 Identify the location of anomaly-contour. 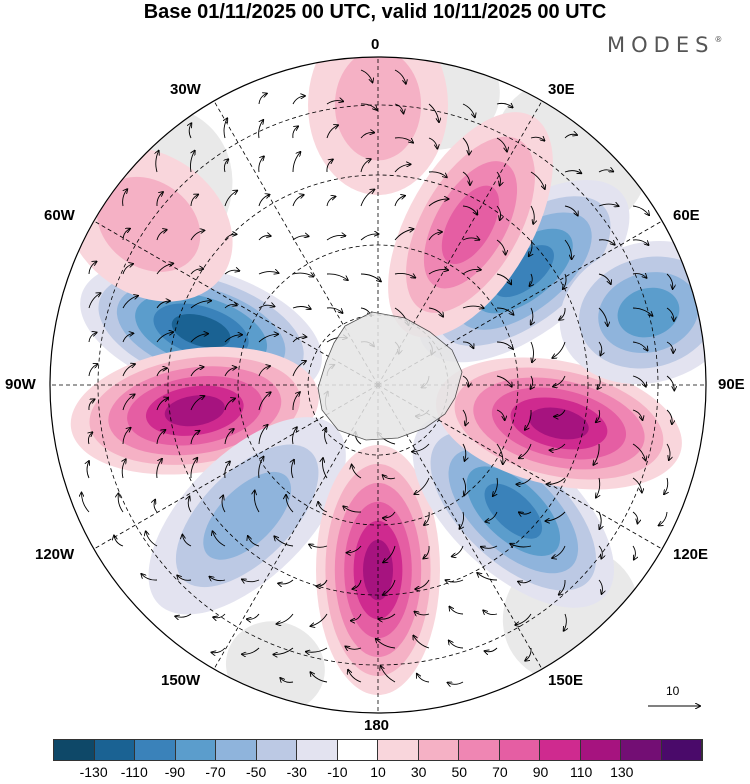
(194, 411).